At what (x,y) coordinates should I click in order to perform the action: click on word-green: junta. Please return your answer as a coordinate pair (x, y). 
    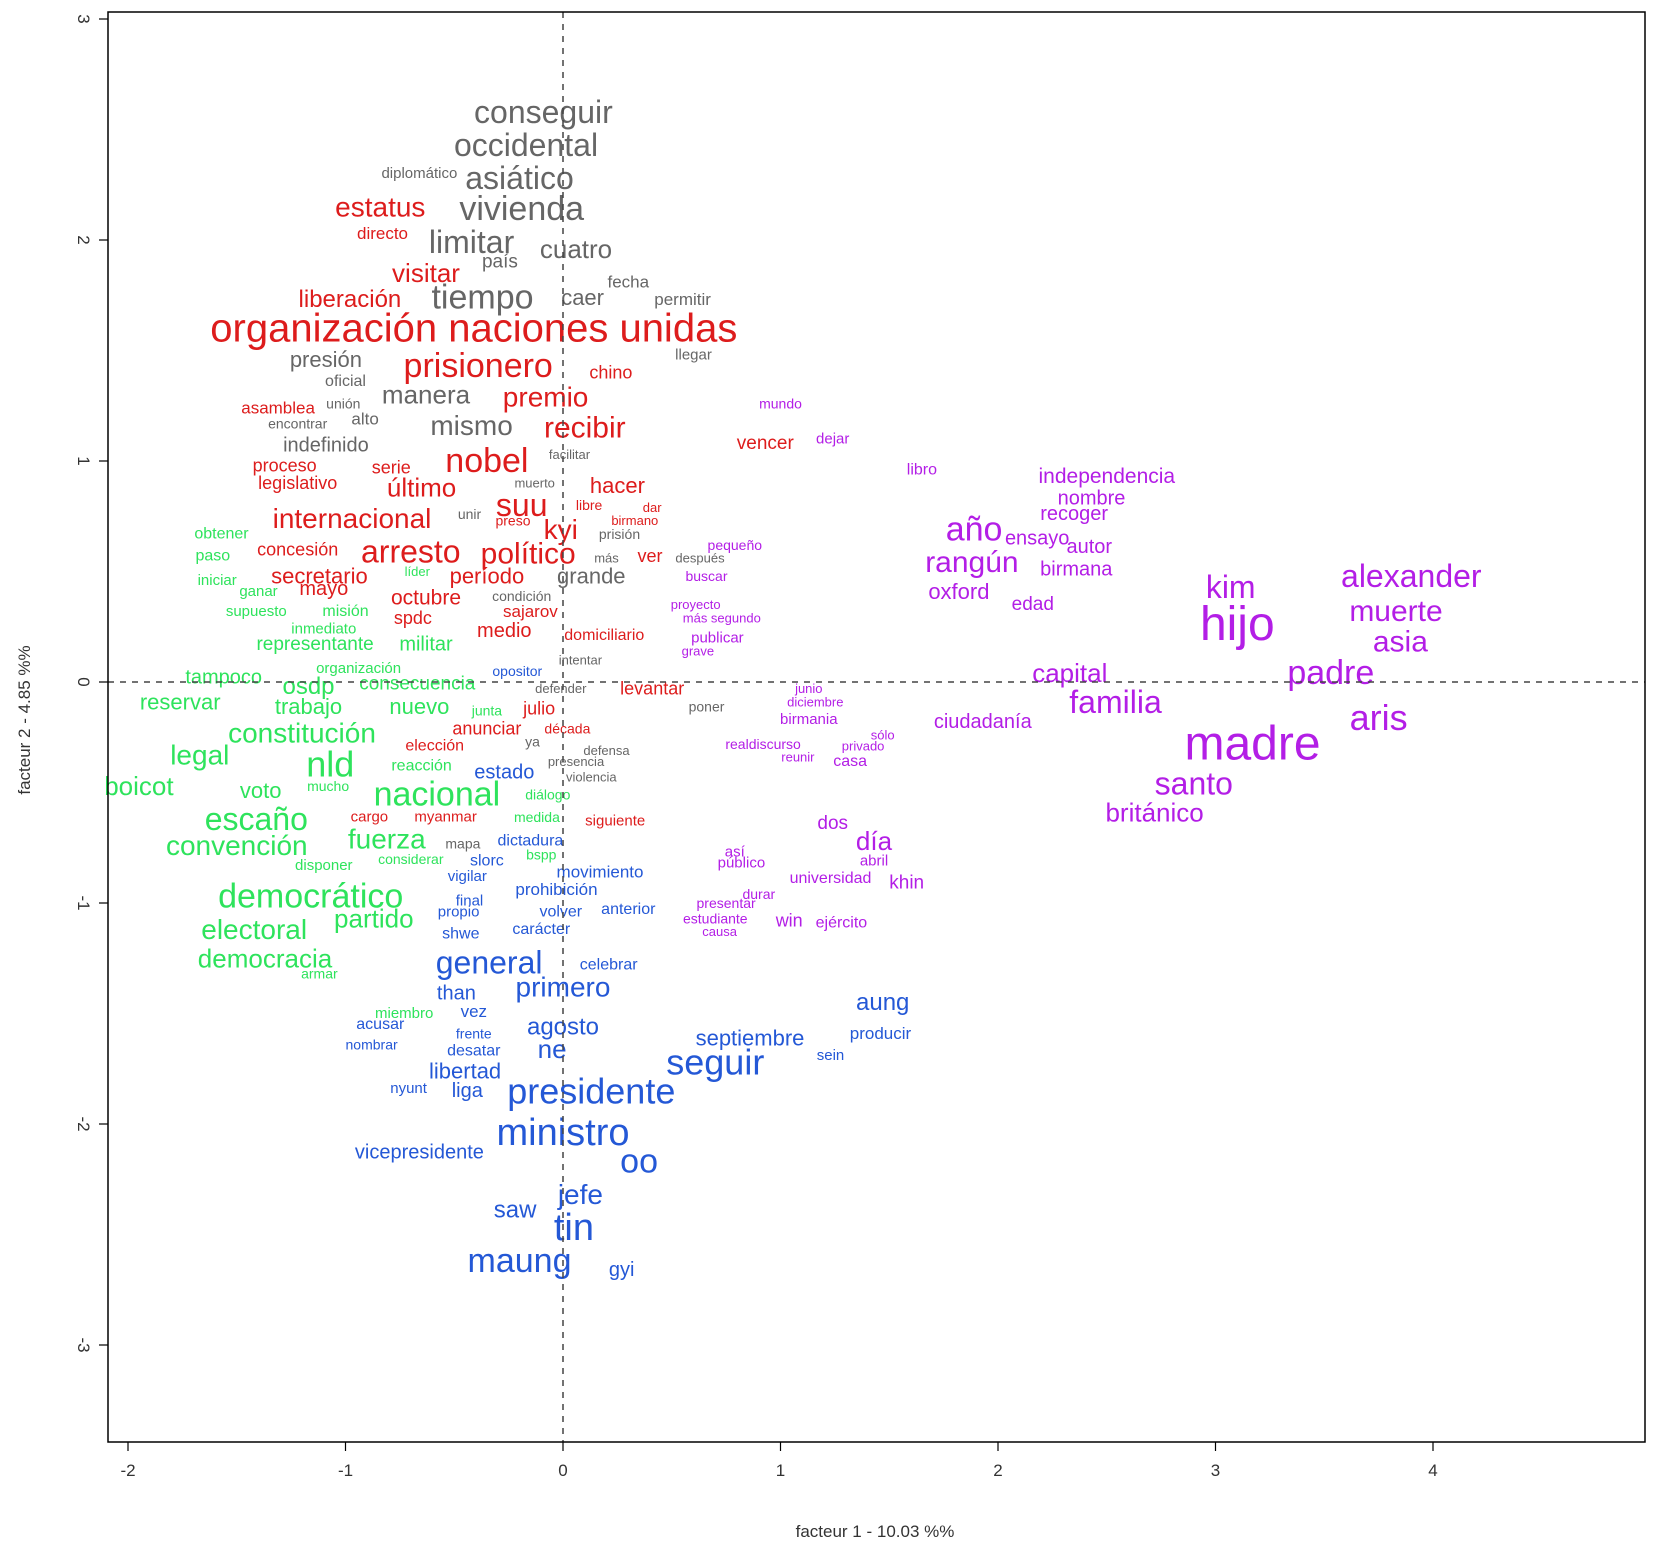
    Looking at the image, I should click on (487, 711).